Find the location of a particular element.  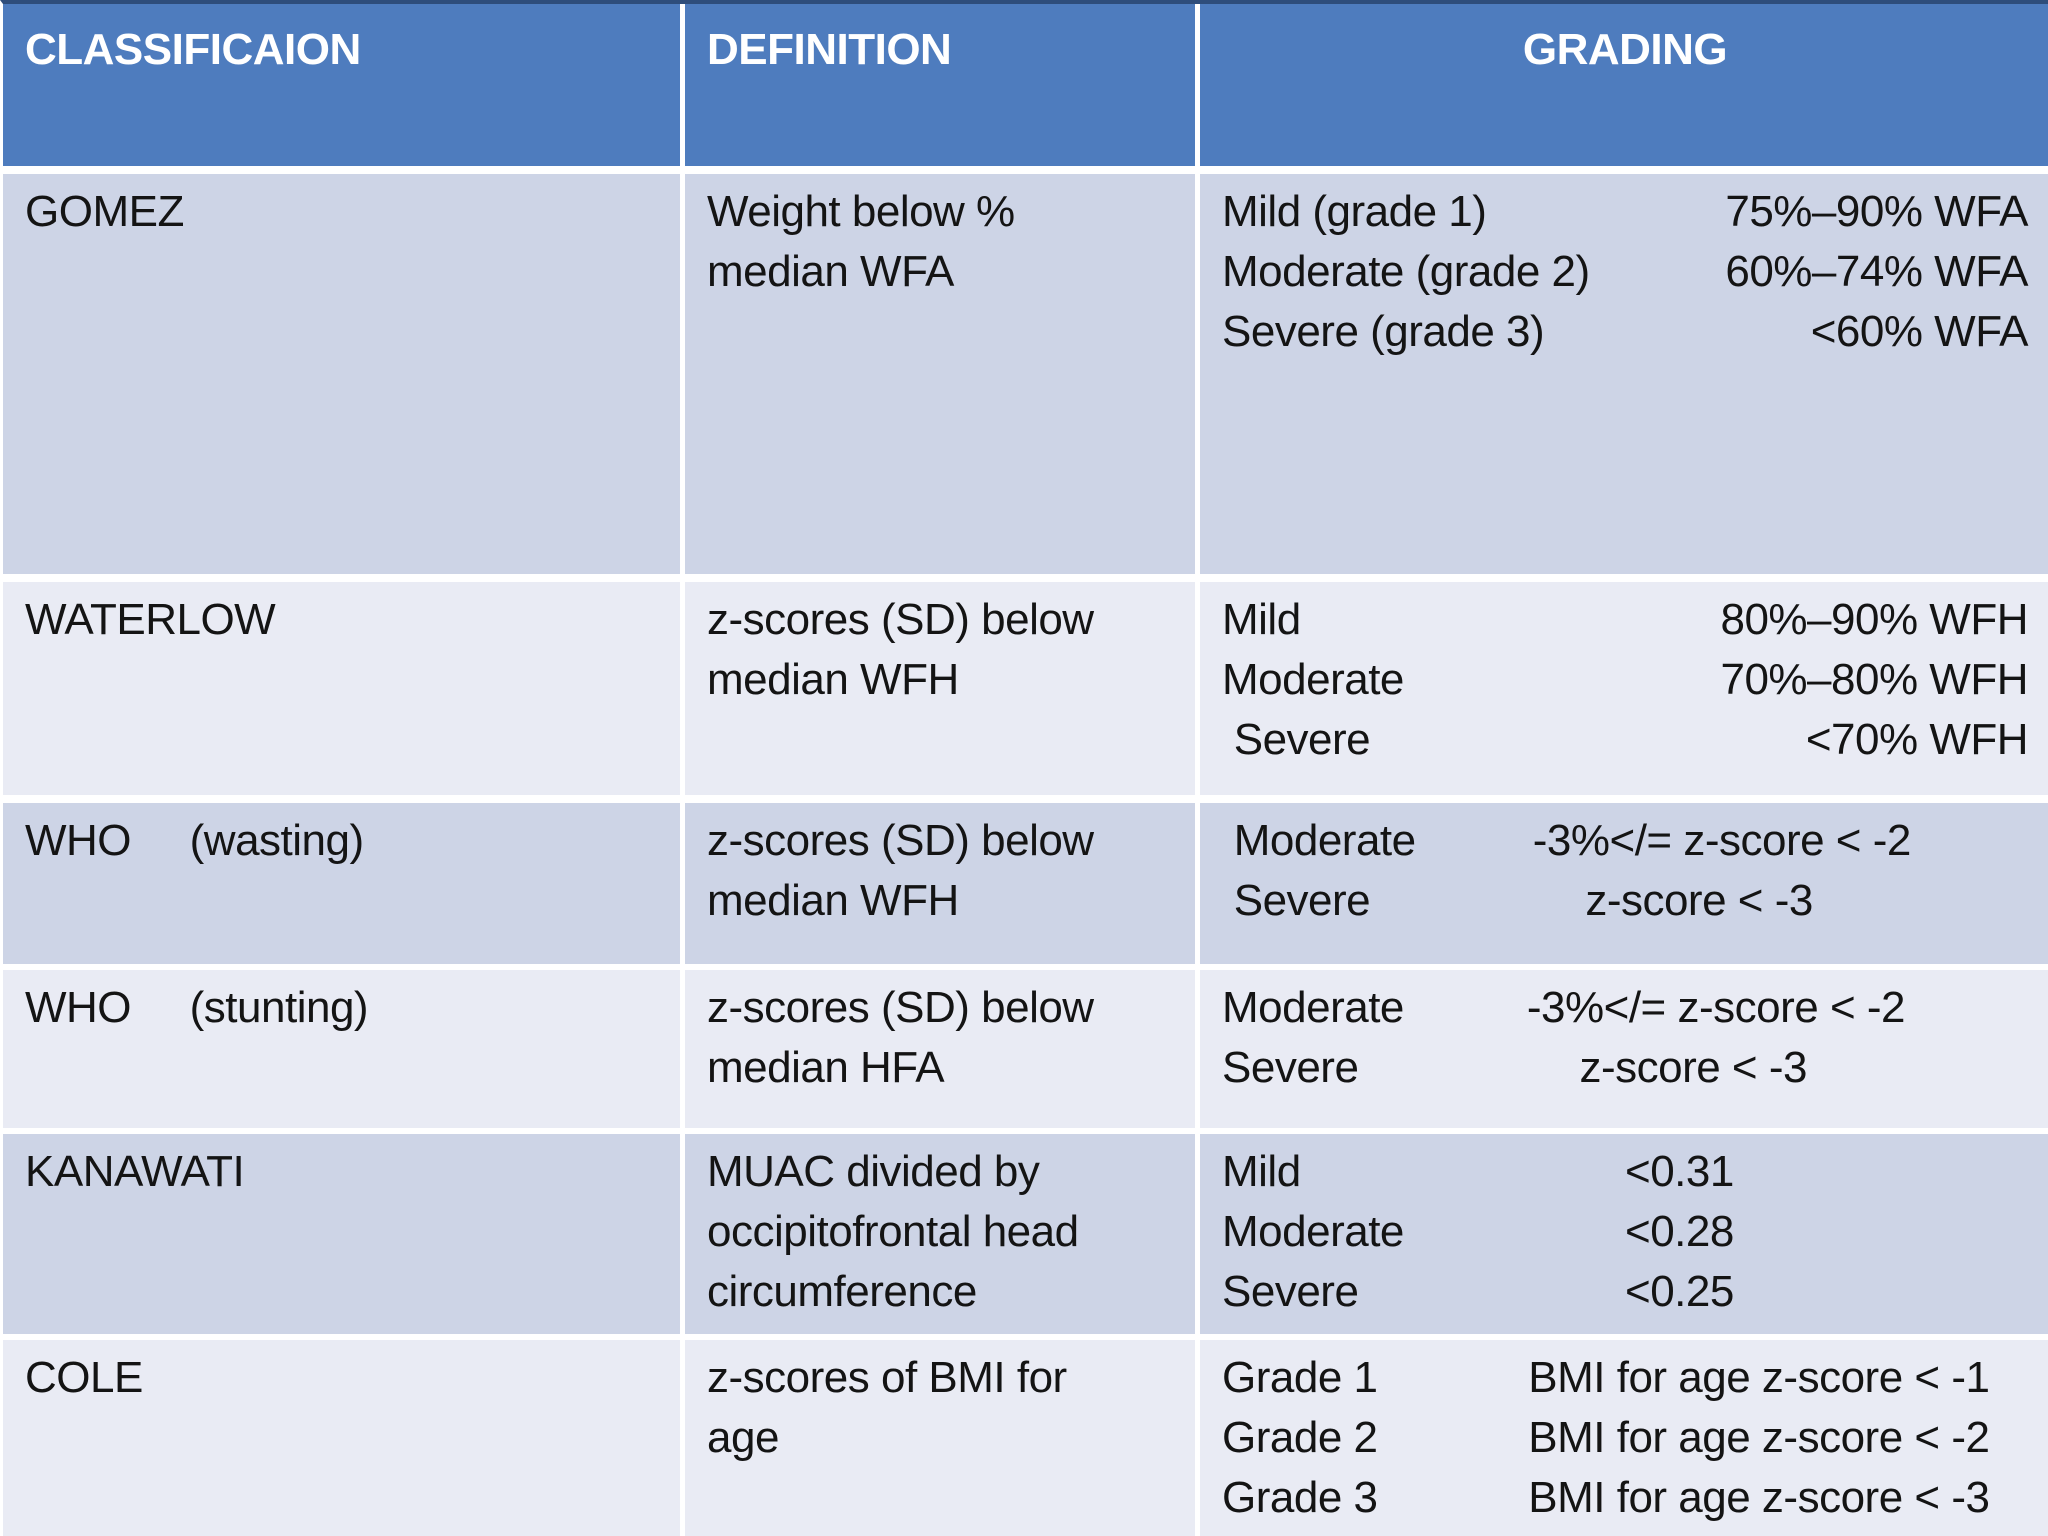

grading-value: 75%–90% WFA is located at coordinates (1876, 211).